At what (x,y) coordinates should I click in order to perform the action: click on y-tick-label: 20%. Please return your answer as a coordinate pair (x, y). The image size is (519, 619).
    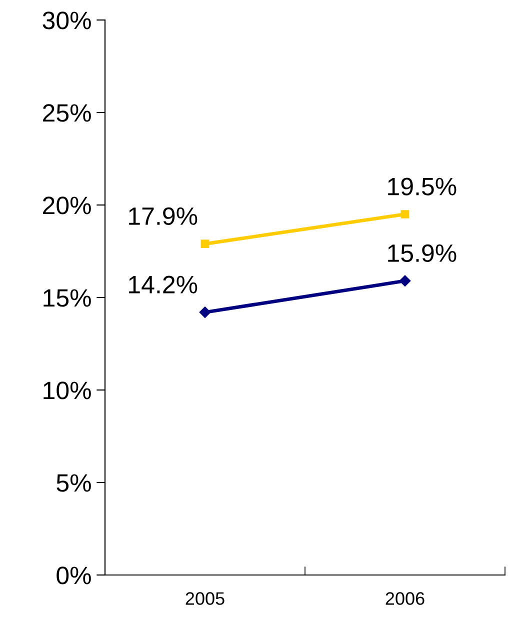
    Looking at the image, I should click on (67, 205).